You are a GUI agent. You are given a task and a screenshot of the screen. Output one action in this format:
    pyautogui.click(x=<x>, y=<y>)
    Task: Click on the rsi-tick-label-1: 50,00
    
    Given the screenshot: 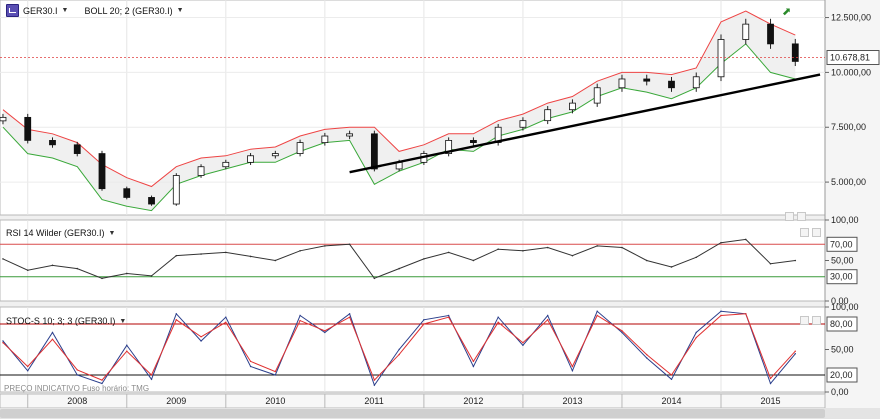 What is the action you would take?
    pyautogui.click(x=842, y=261)
    